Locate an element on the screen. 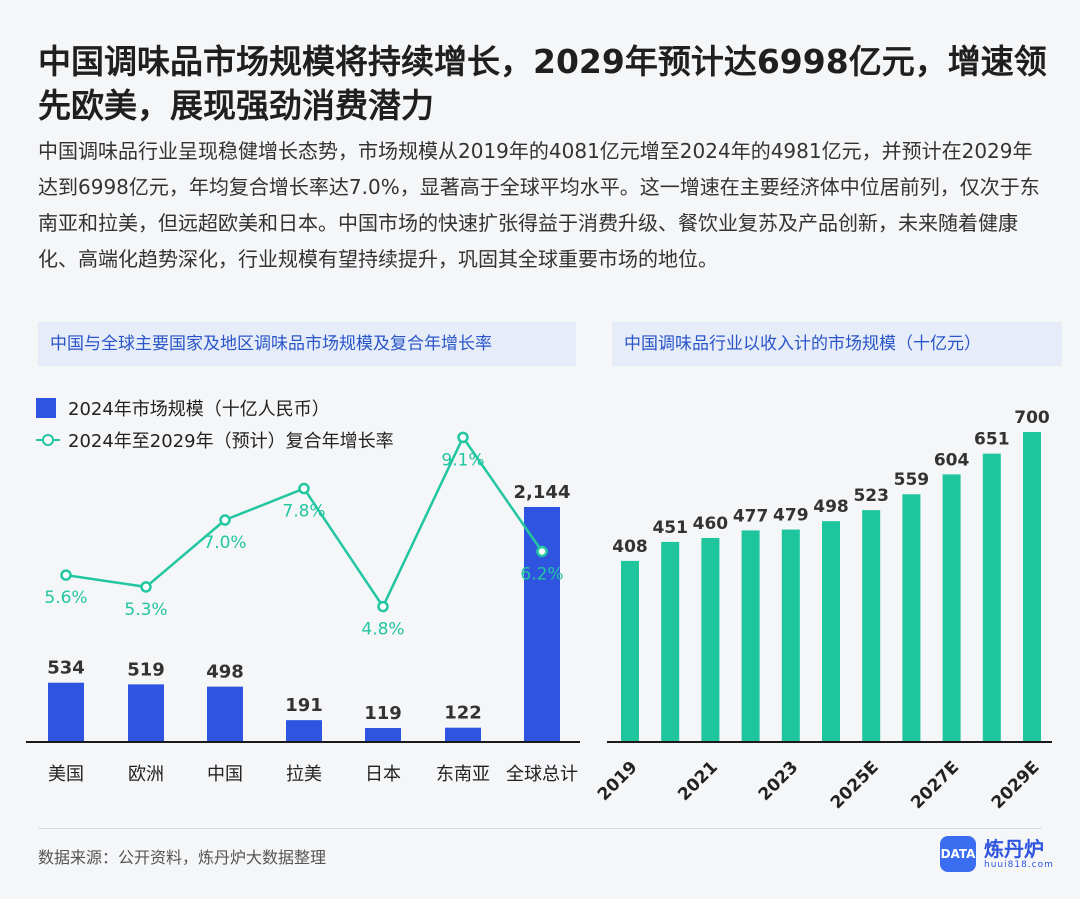 This screenshot has width=1080, height=899. x-tick-label: 日本 is located at coordinates (383, 774).